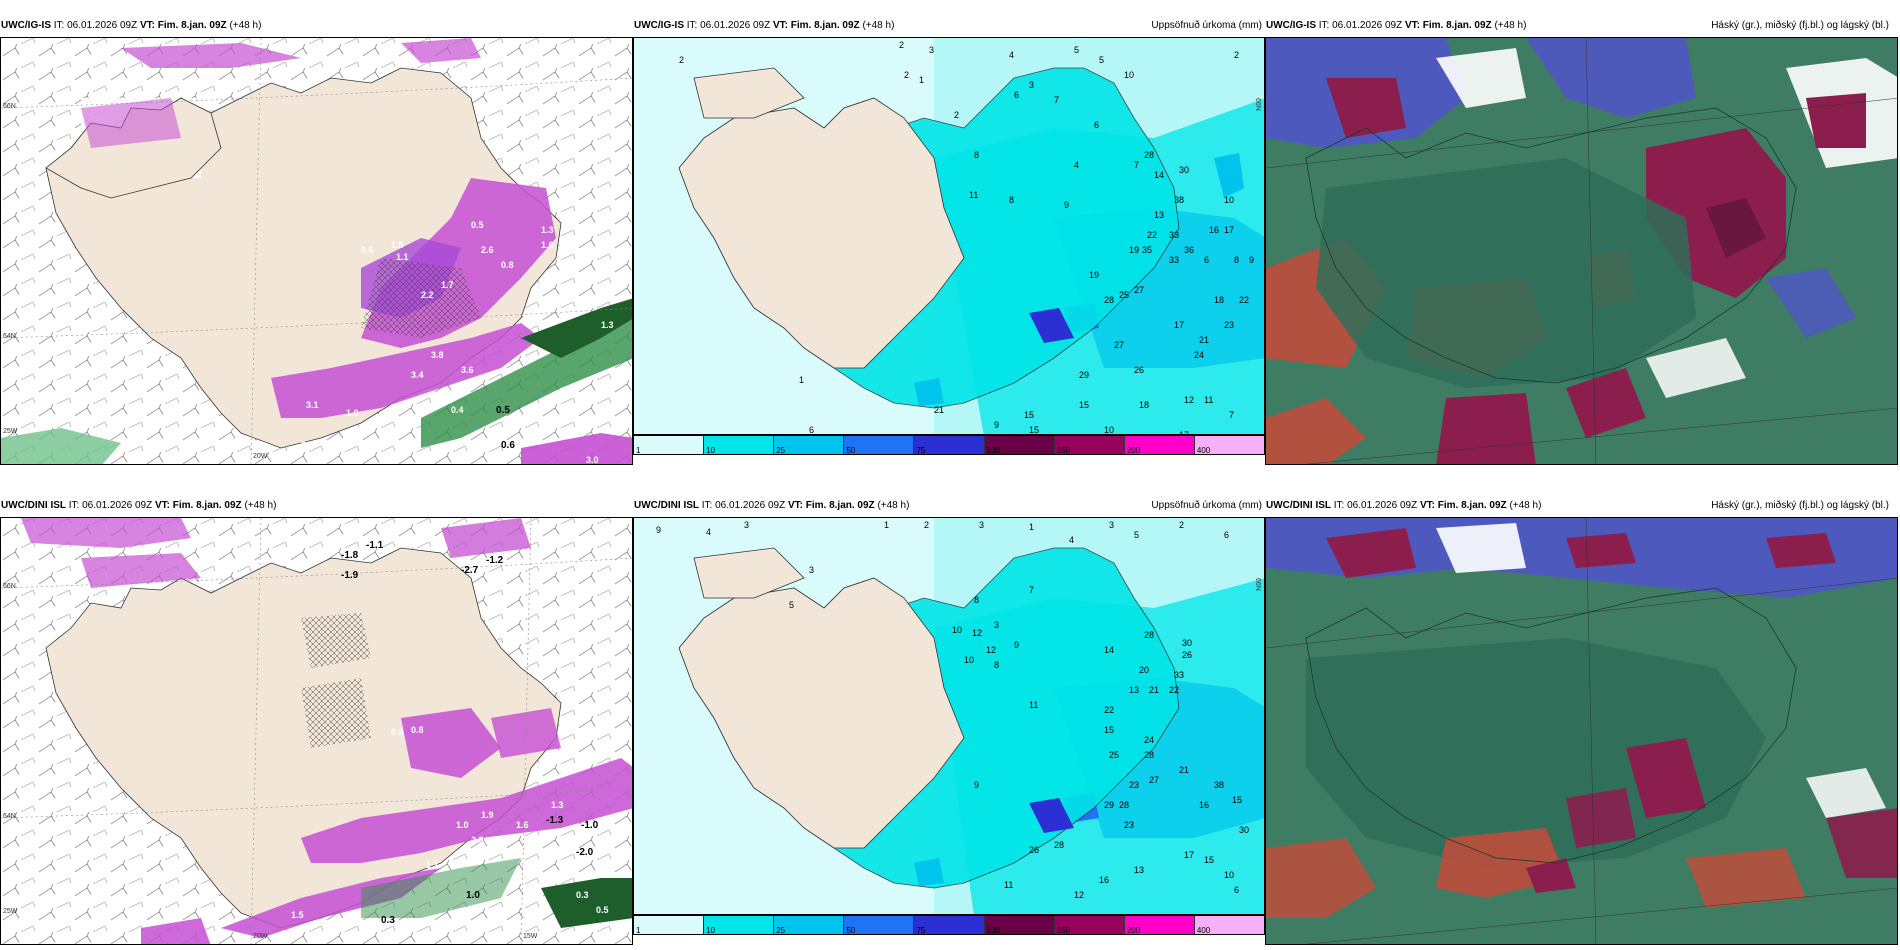 The height and width of the screenshot is (950, 1900). Describe the element at coordinates (260, 456) in the screenshot. I see `lon-label: 20W` at that location.